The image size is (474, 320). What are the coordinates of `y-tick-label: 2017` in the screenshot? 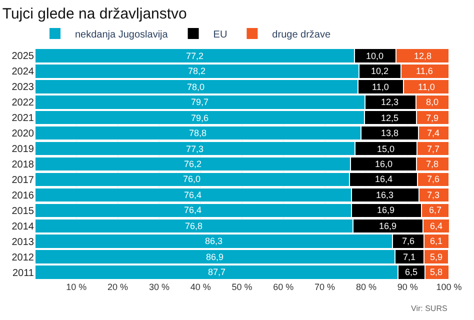 It's located at (23, 180).